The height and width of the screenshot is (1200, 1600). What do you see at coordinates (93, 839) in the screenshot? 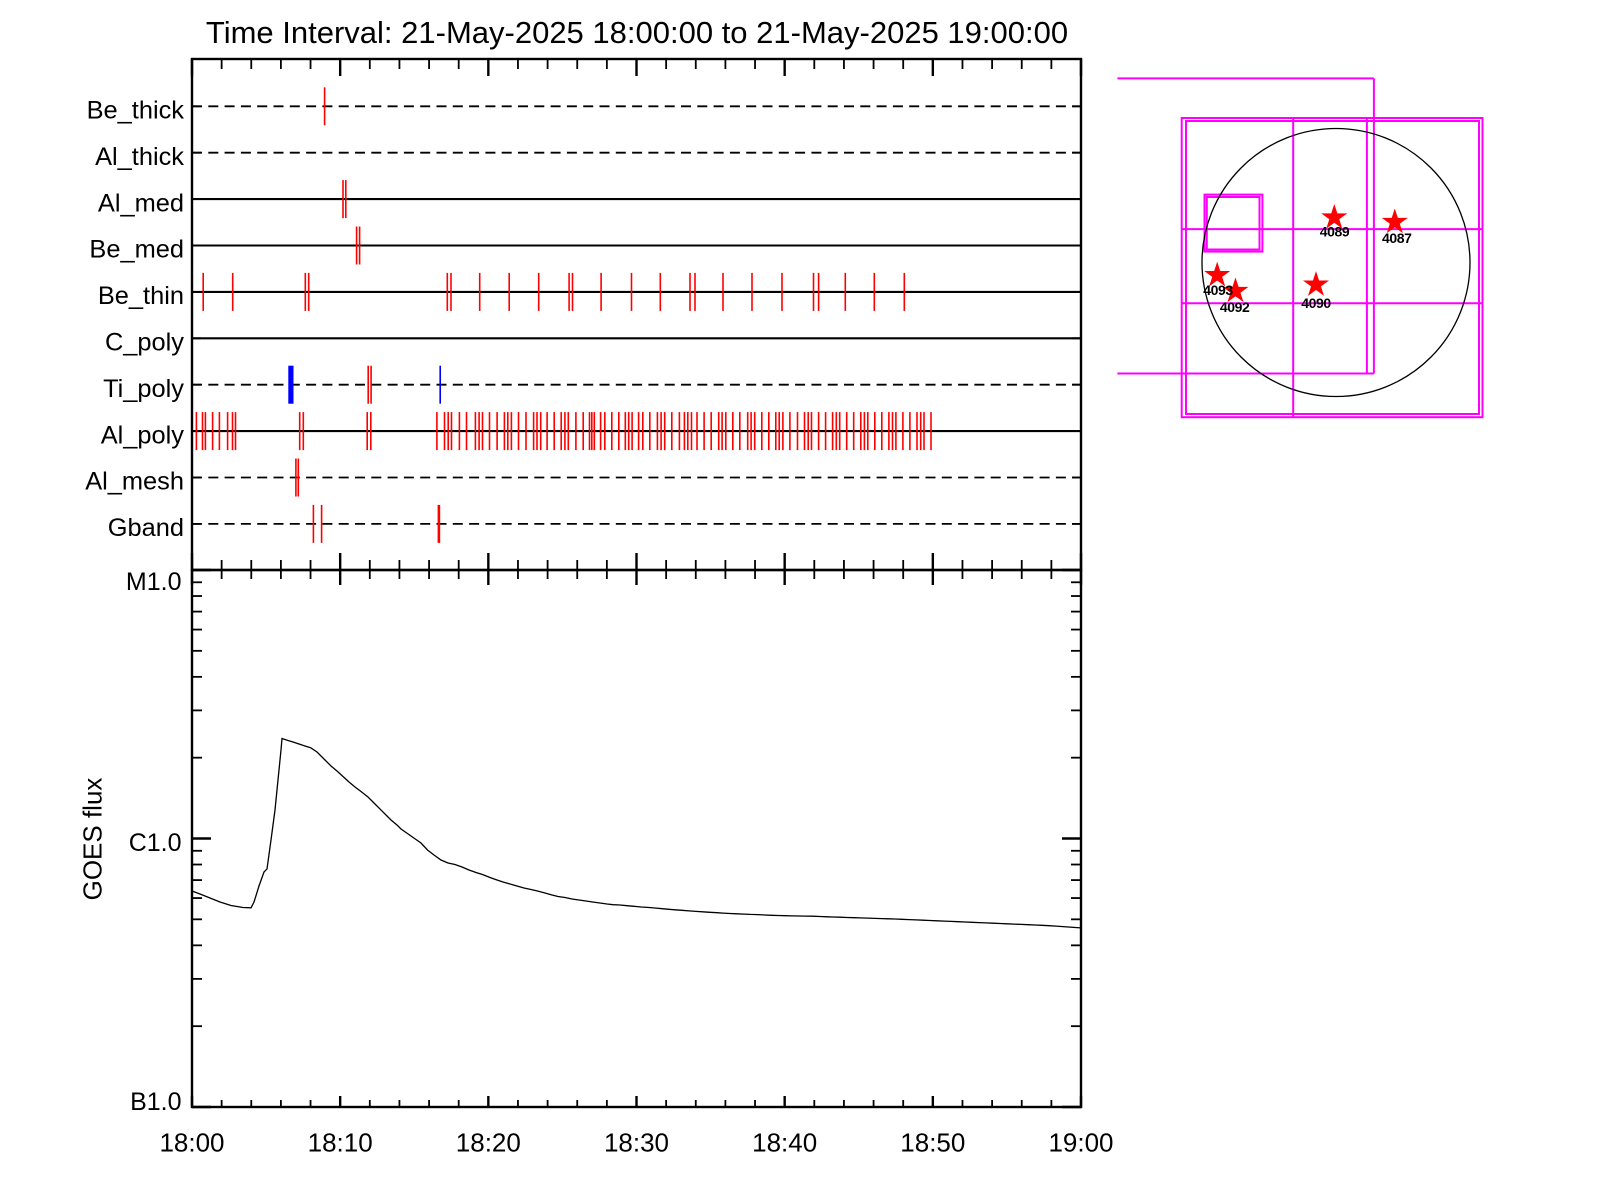
I see `svg-text: GOES flux` at bounding box center [93, 839].